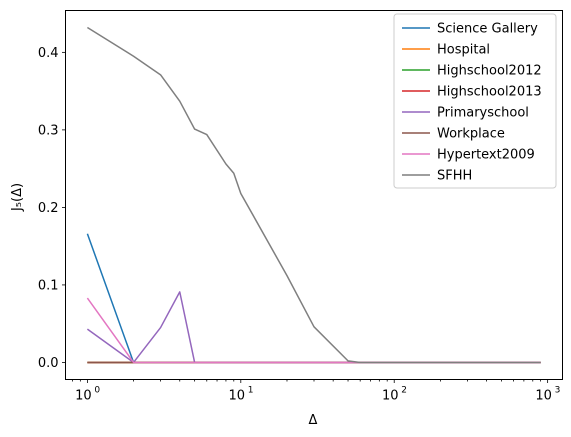  What do you see at coordinates (48, 53) in the screenshot?
I see `y-tick-label: 0.4` at bounding box center [48, 53].